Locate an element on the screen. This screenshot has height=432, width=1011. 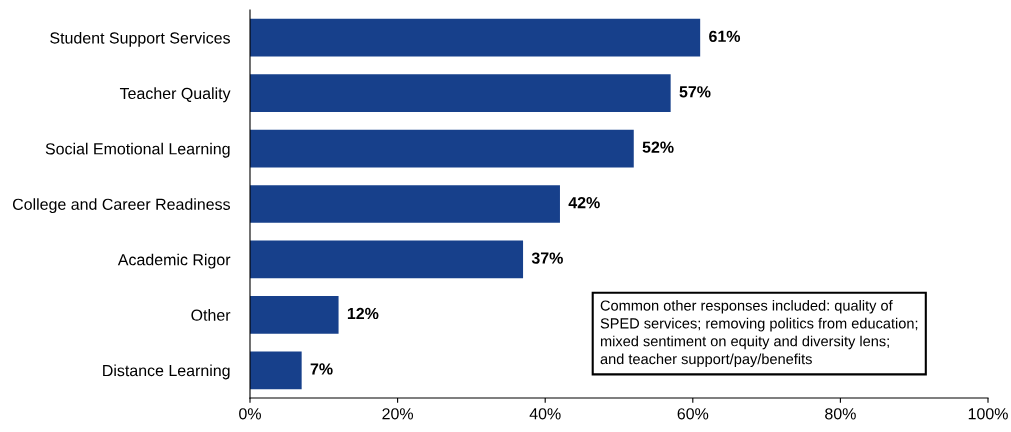
y-tick-label: Social Emotional Learning is located at coordinates (137, 150).